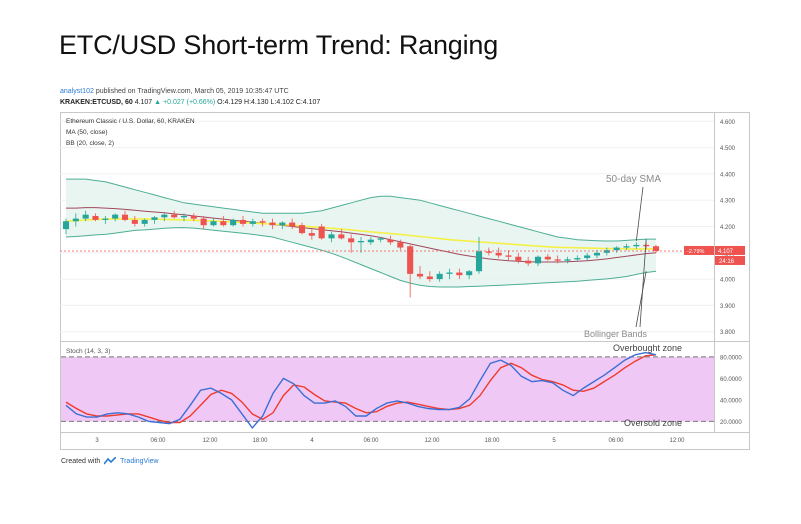 The width and height of the screenshot is (801, 524). Describe the element at coordinates (312, 441) in the screenshot. I see `time-tick-label: 4` at that location.